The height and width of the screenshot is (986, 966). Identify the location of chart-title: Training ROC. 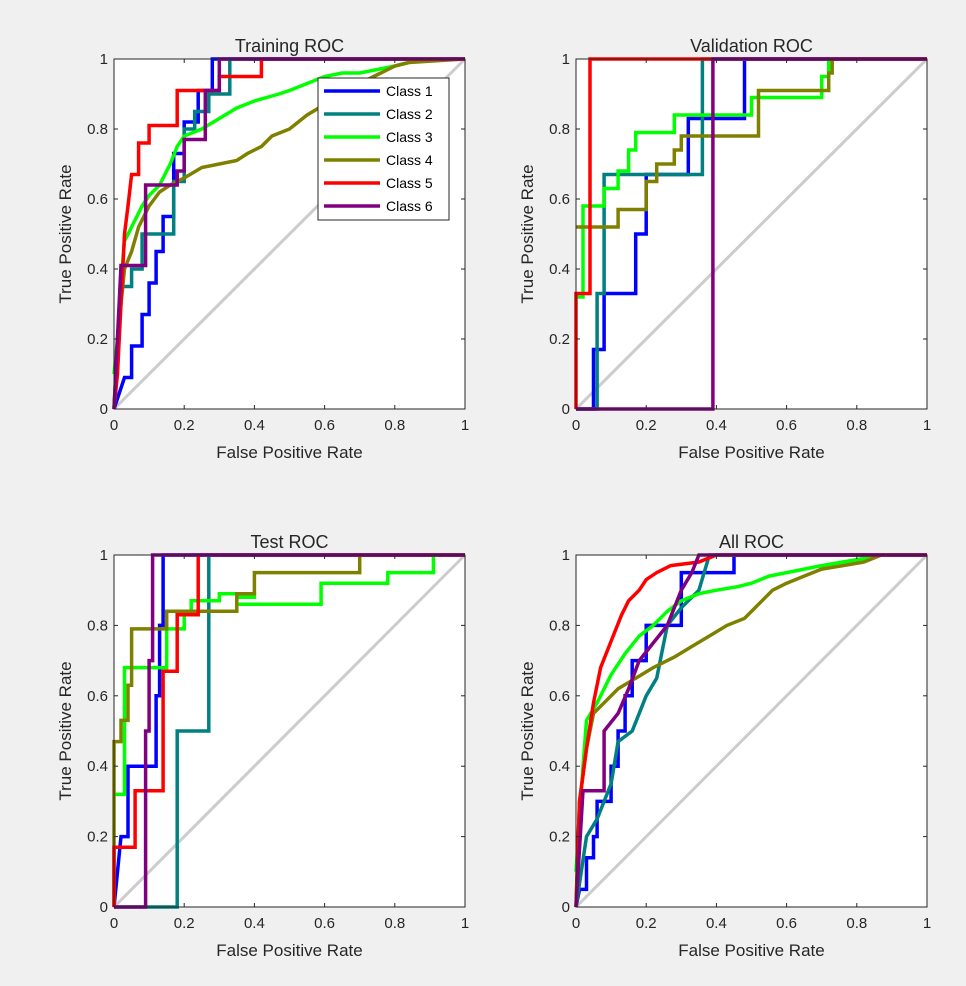
(289, 46).